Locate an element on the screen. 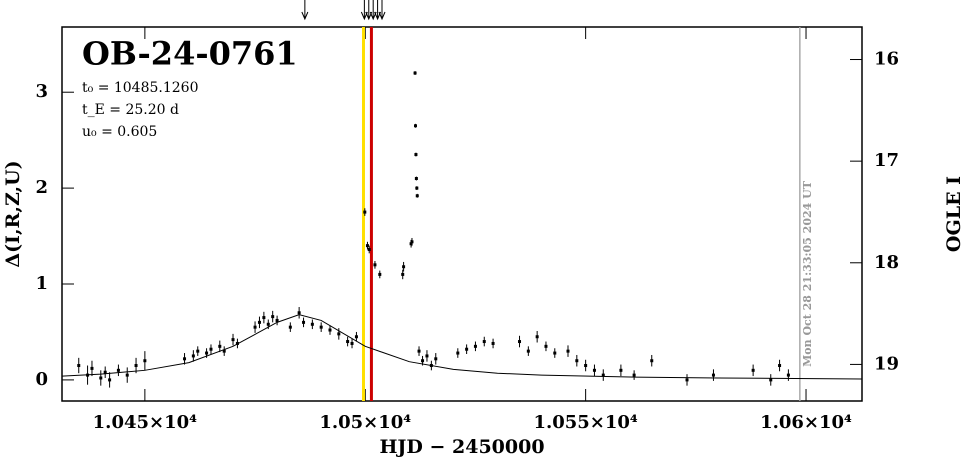  y-tick-label: 0 is located at coordinates (41, 379).